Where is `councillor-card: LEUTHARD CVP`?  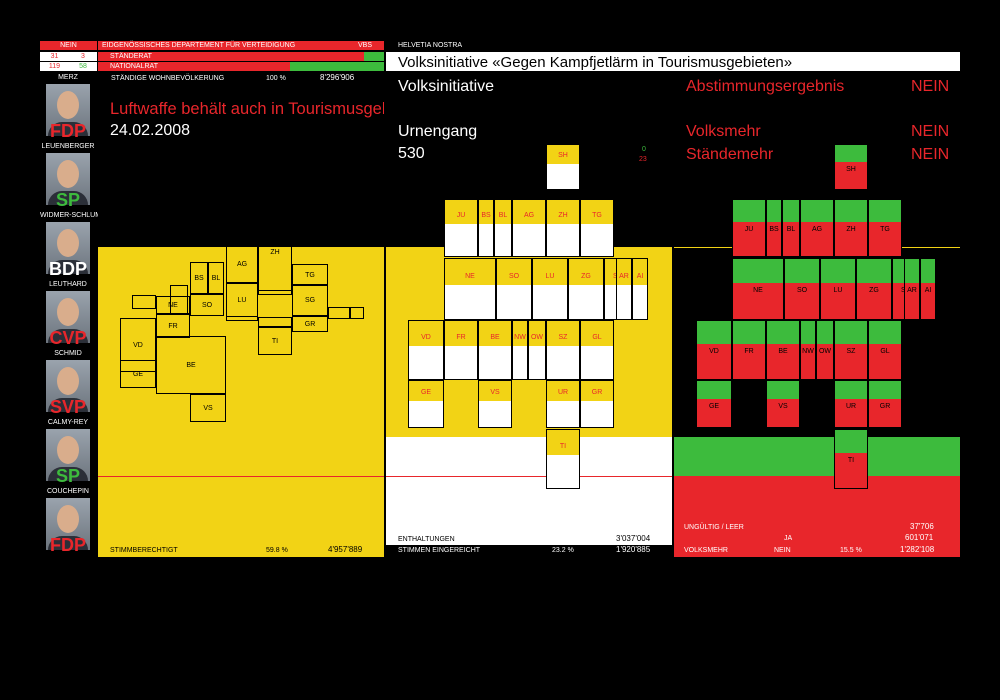 councillor-card: LEUTHARD CVP is located at coordinates (68, 315).